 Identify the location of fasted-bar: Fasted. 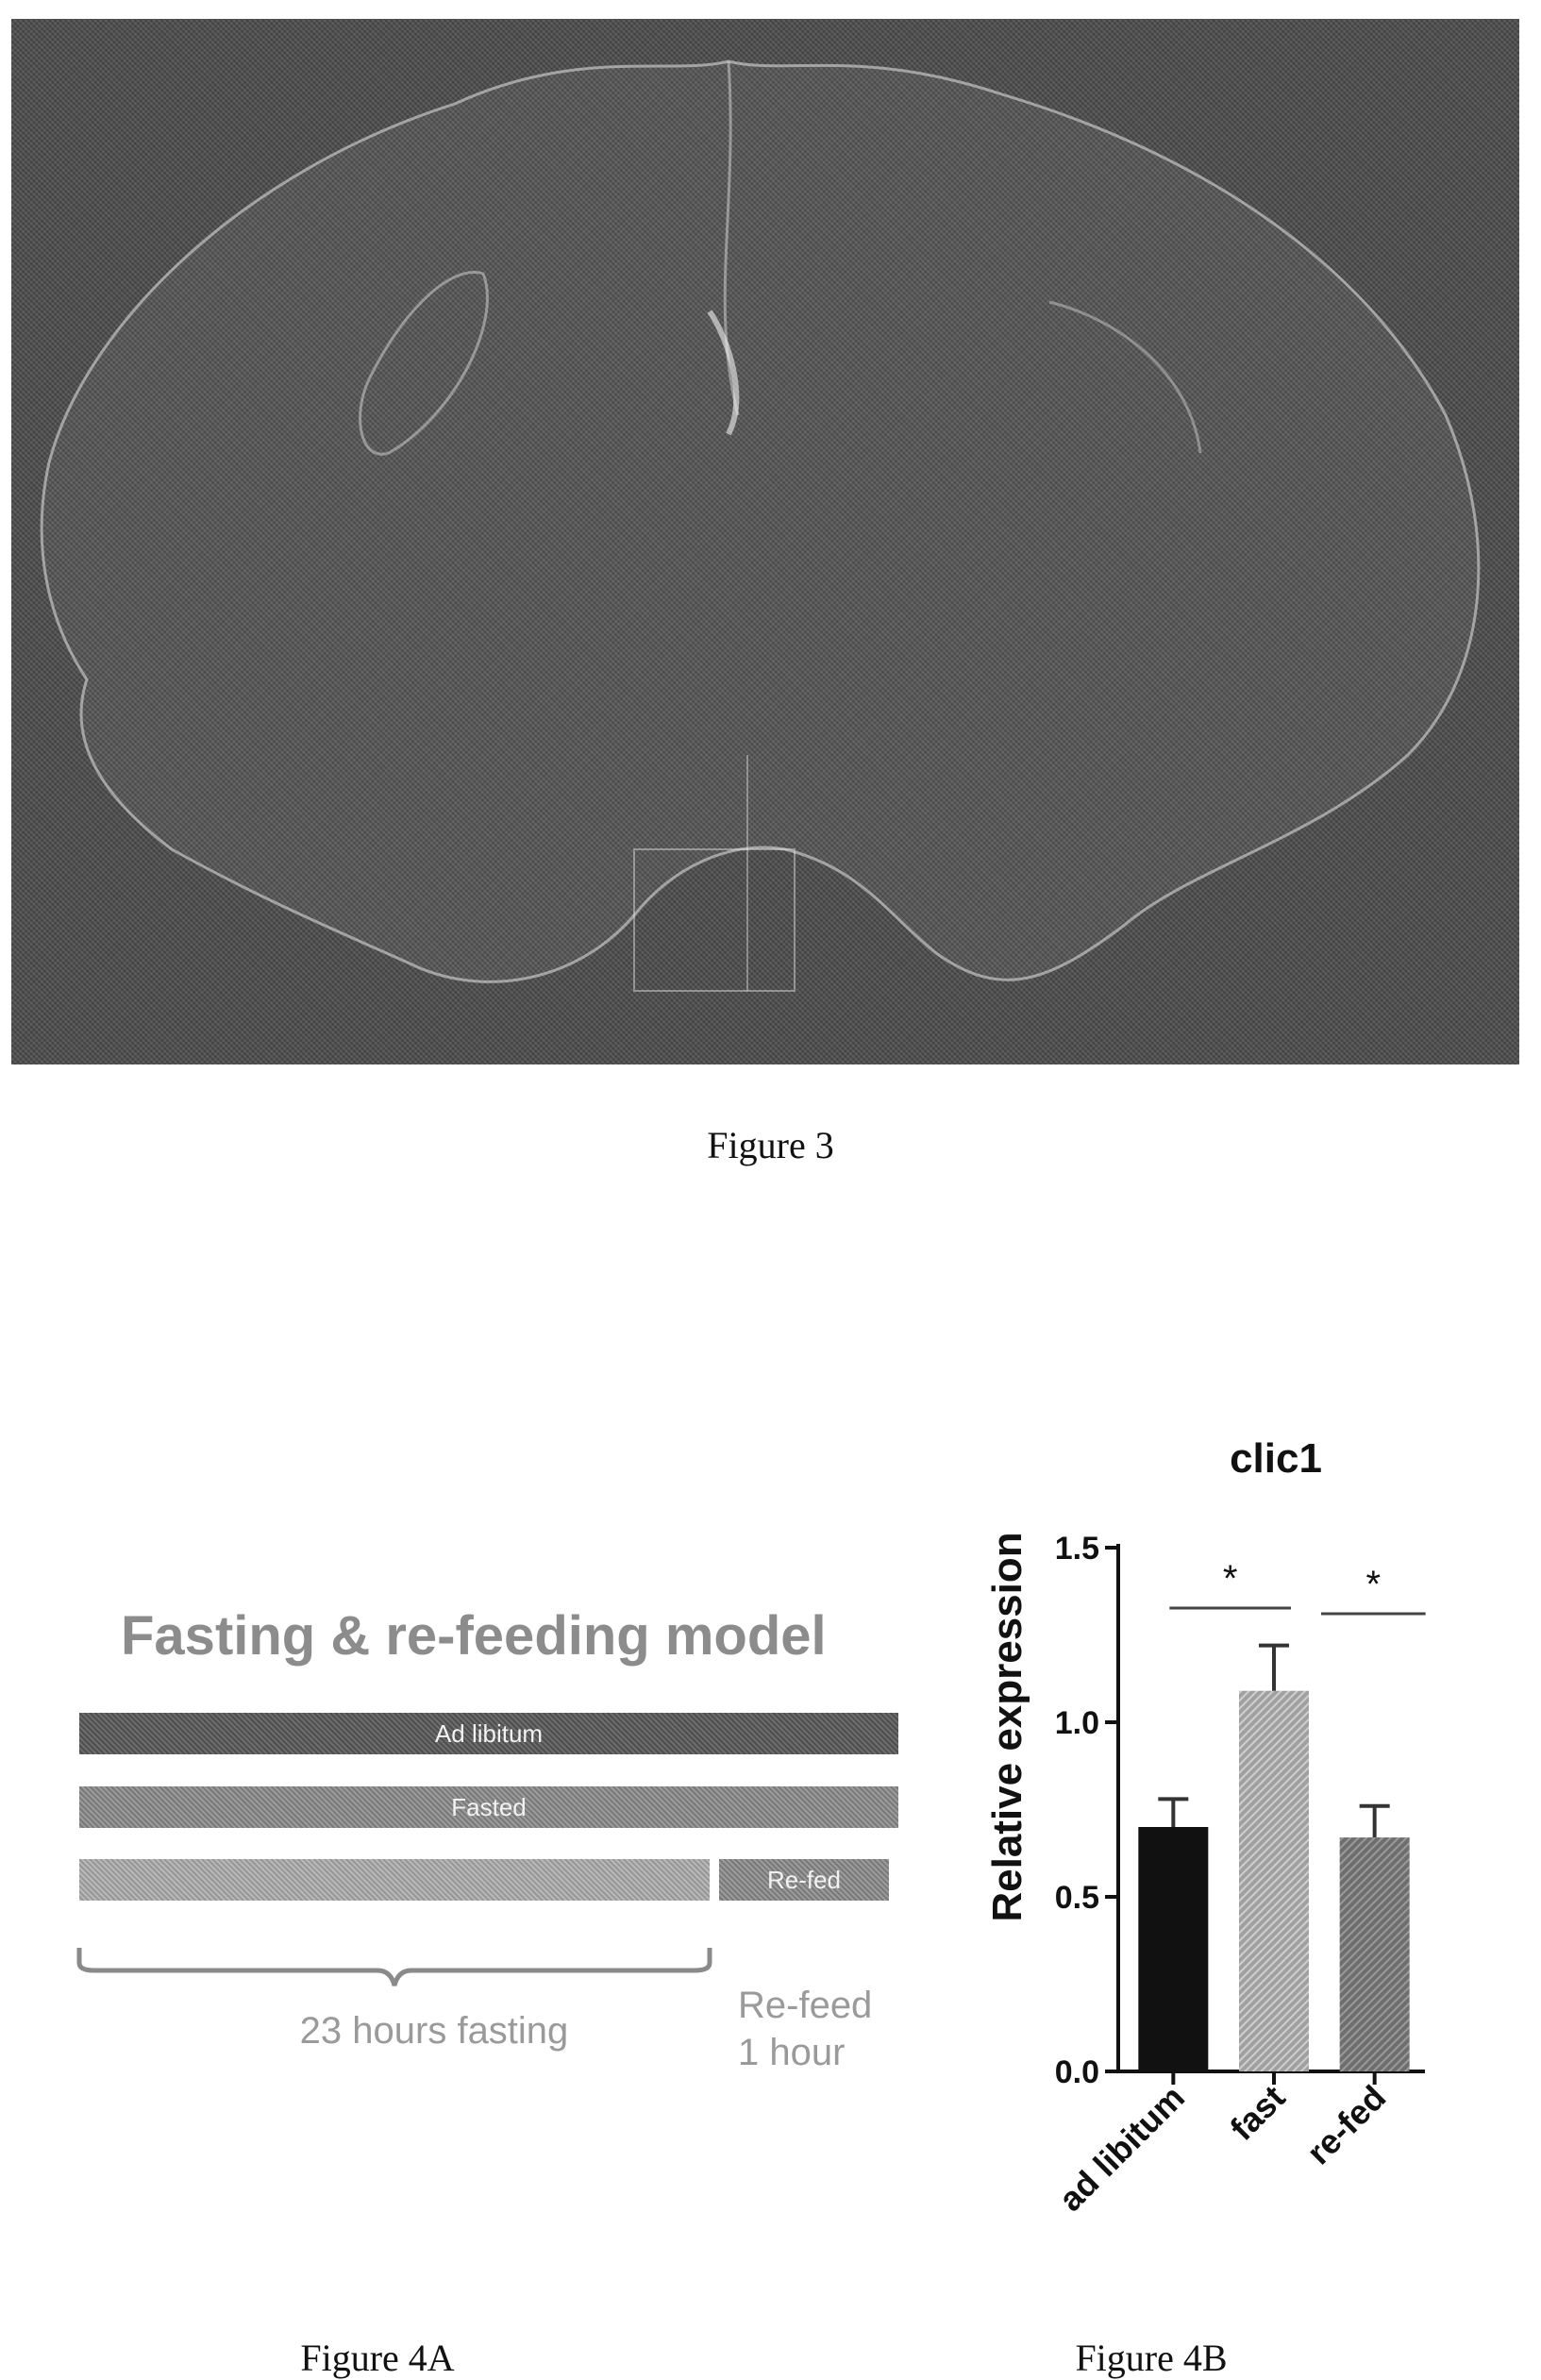
(488, 1807).